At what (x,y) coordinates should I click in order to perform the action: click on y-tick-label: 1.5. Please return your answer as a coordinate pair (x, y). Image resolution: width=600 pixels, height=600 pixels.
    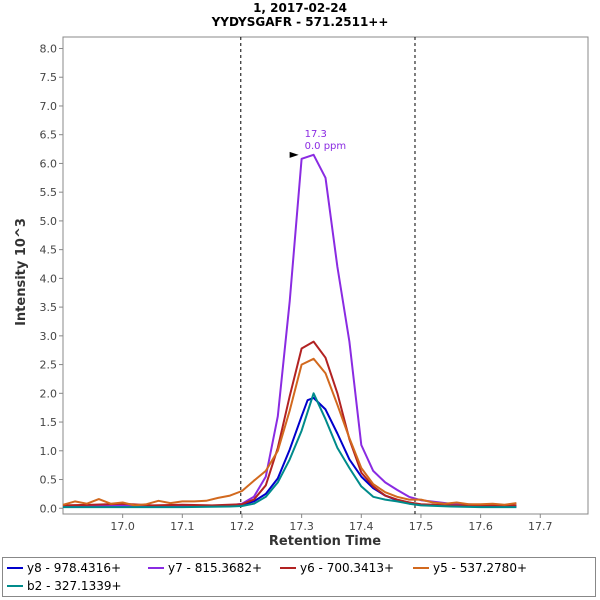
    Looking at the image, I should click on (49, 422).